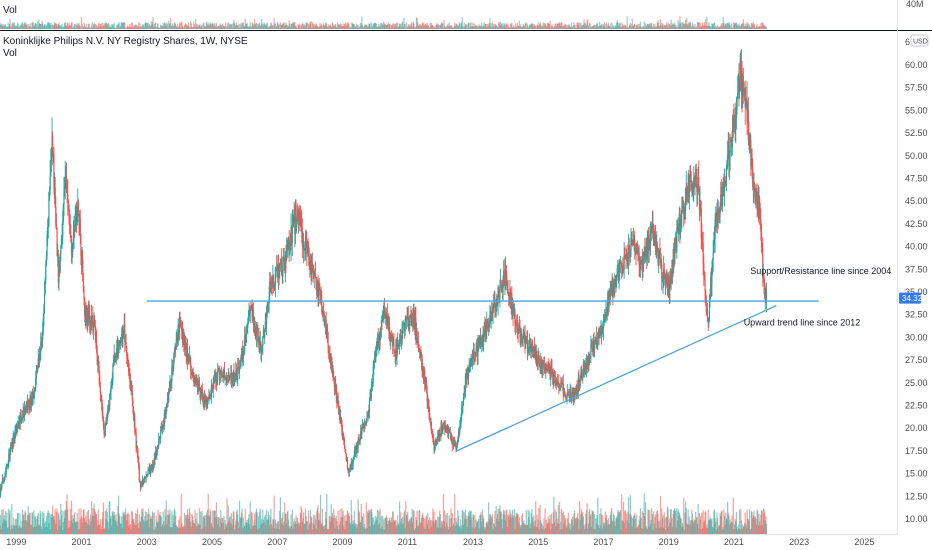 Image resolution: width=932 pixels, height=550 pixels. Describe the element at coordinates (919, 40) in the screenshot. I see `currency-badge` at that location.